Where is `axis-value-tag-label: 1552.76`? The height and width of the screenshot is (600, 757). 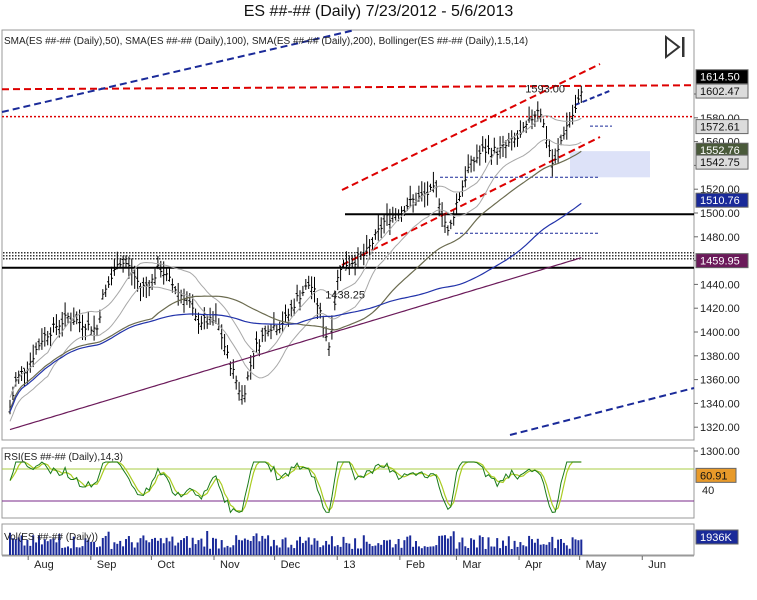 axis-value-tag-label: 1552.76 is located at coordinates (720, 151).